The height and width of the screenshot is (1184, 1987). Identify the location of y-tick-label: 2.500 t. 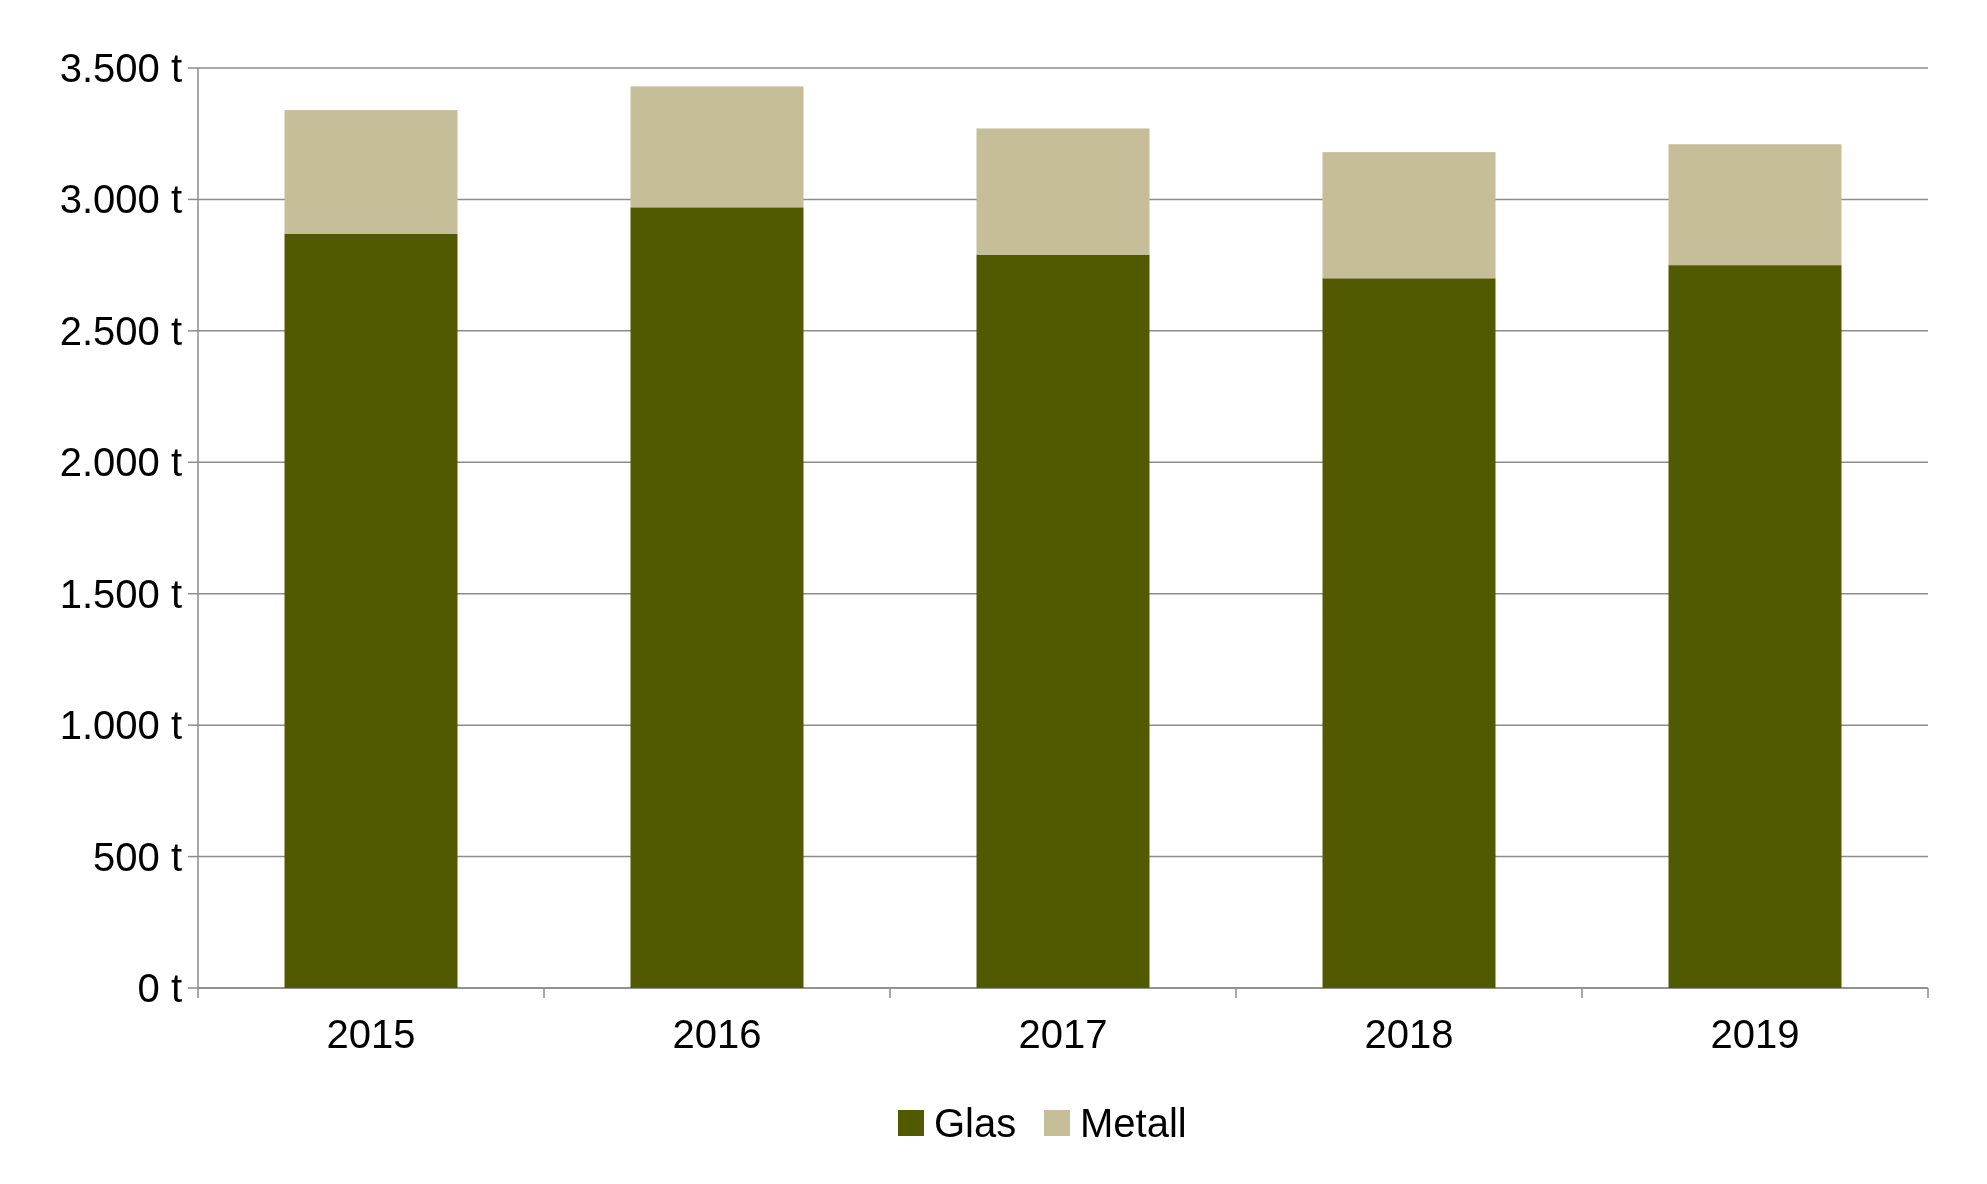
(120, 330).